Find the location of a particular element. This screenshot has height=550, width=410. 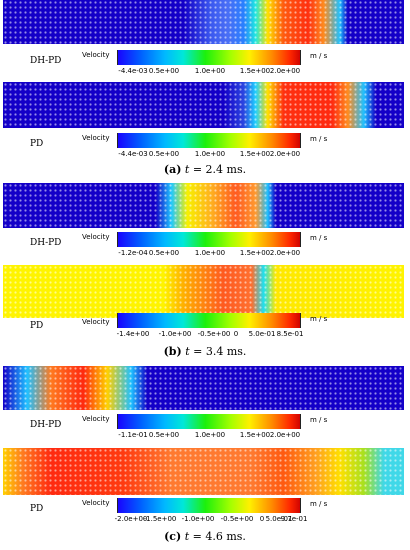

velocity-field-c-dhpd is located at coordinates (203, 388).